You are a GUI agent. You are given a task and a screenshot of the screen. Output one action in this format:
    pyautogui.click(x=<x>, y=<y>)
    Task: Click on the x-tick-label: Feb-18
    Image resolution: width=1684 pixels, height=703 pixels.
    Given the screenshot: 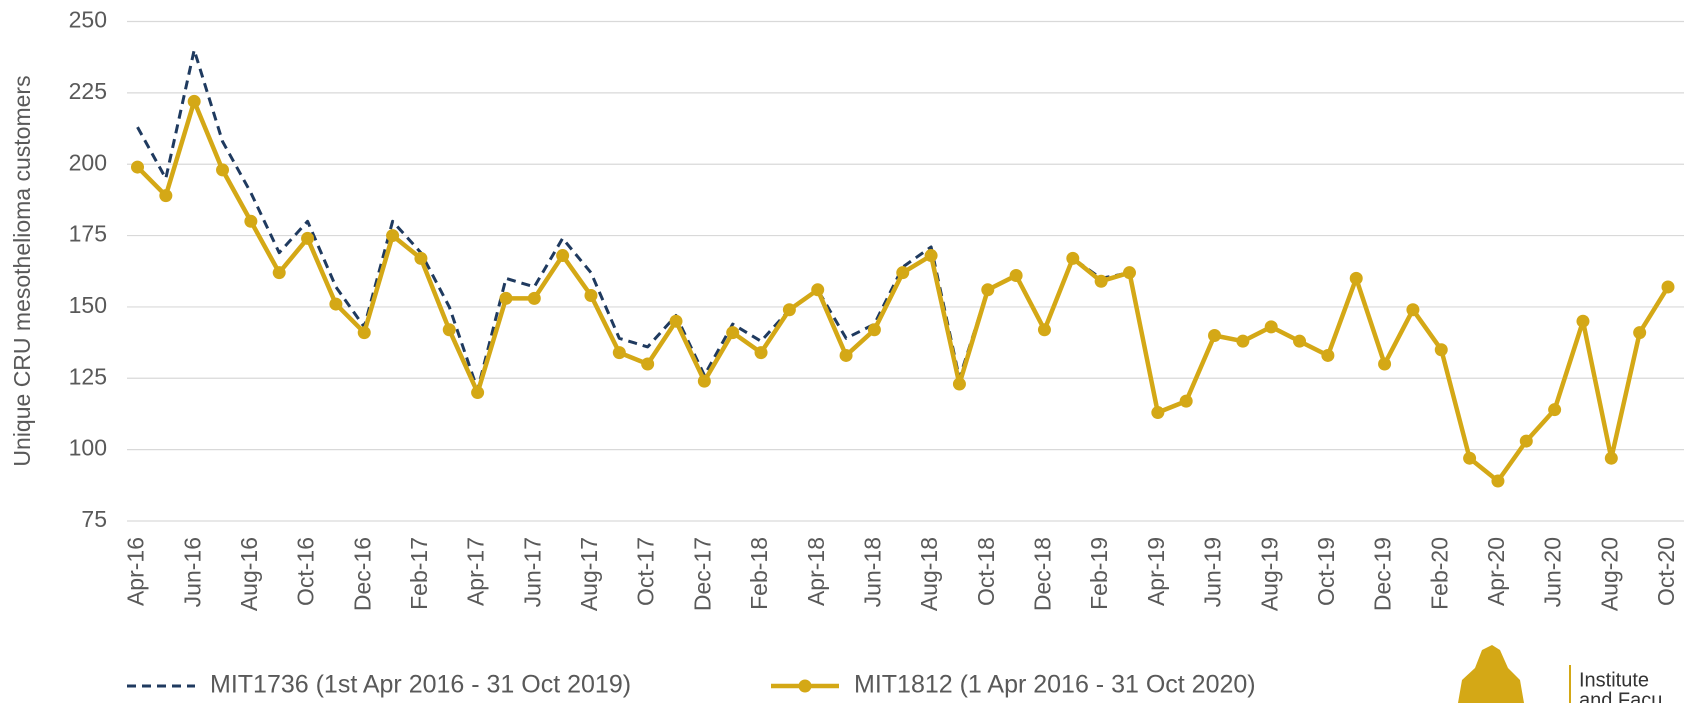 What is the action you would take?
    pyautogui.click(x=759, y=573)
    